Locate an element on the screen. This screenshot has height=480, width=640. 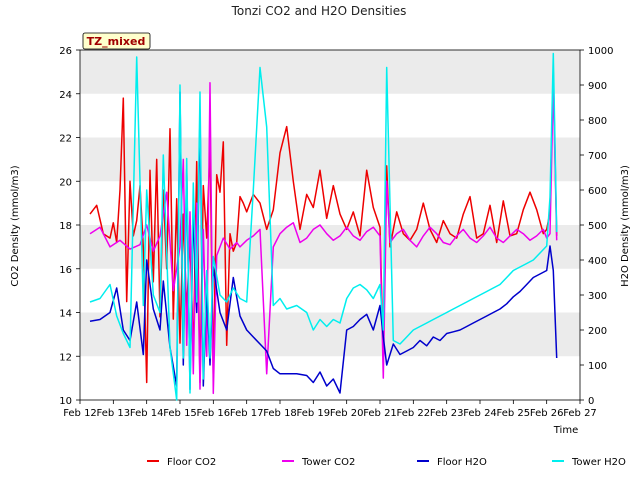
x-tick-label: Feb 15 is located at coordinates (180, 413).